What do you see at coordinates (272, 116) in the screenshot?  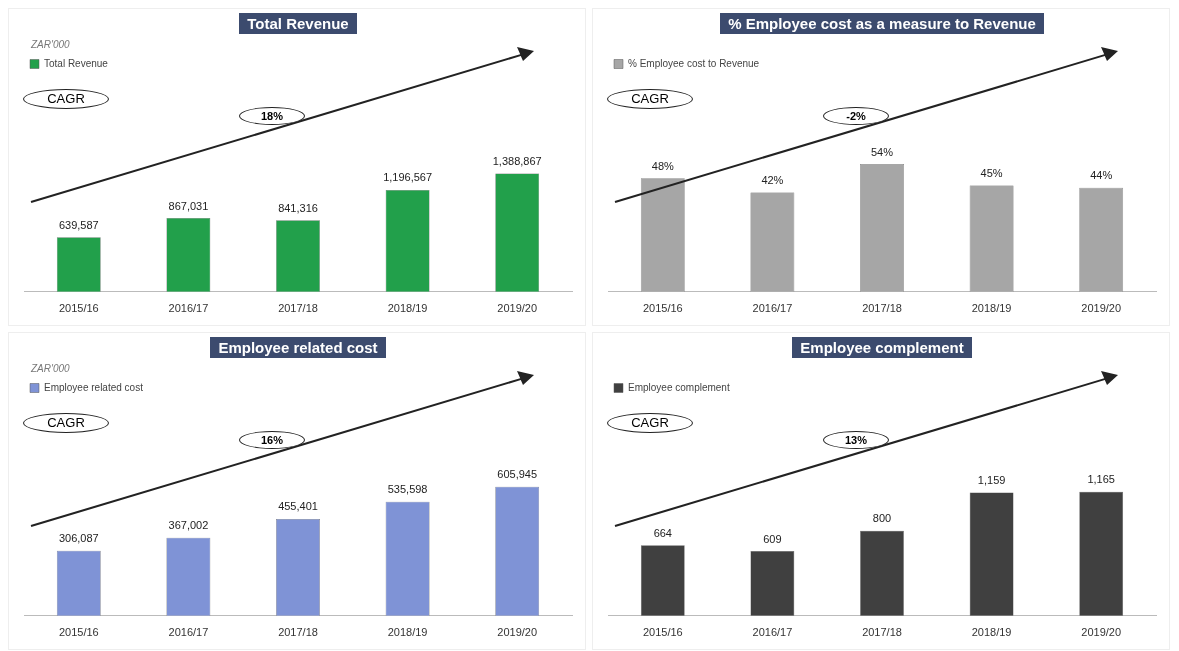 I see `oval-outline: 18%` at bounding box center [272, 116].